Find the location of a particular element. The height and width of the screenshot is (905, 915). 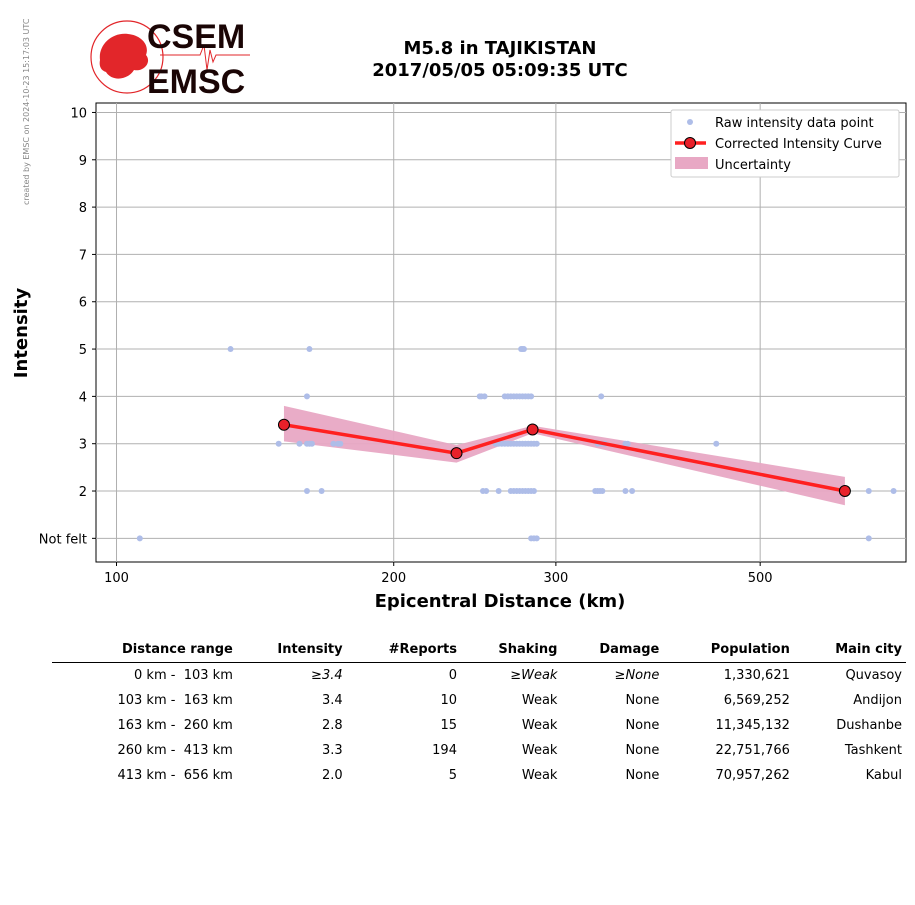

logo-text-csem: CSEM is located at coordinates (196, 37).